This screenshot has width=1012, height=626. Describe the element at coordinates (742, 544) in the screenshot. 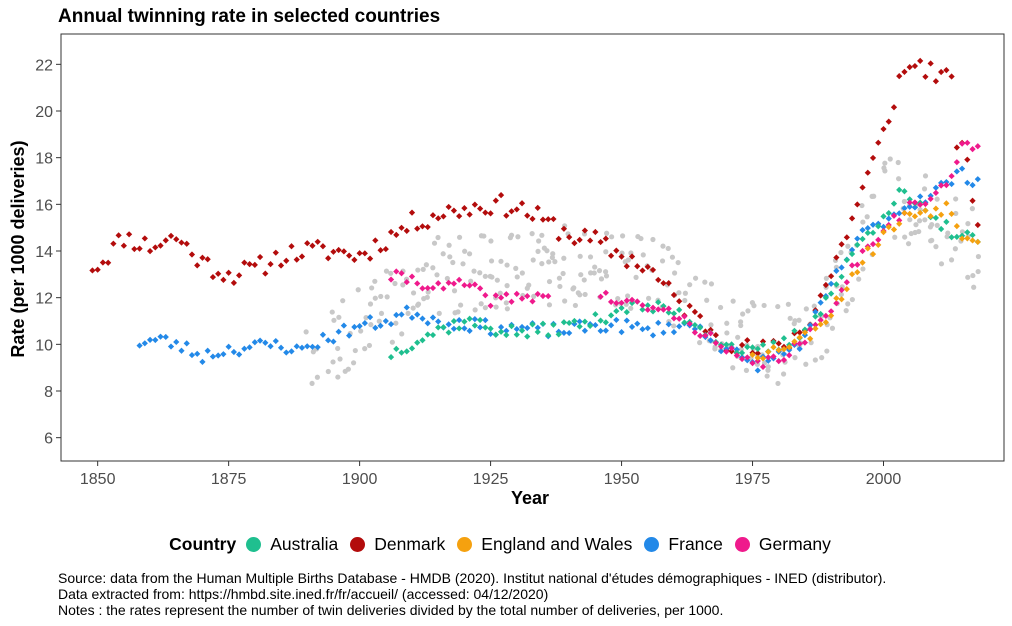

I see `legend-swatch-germany` at that location.